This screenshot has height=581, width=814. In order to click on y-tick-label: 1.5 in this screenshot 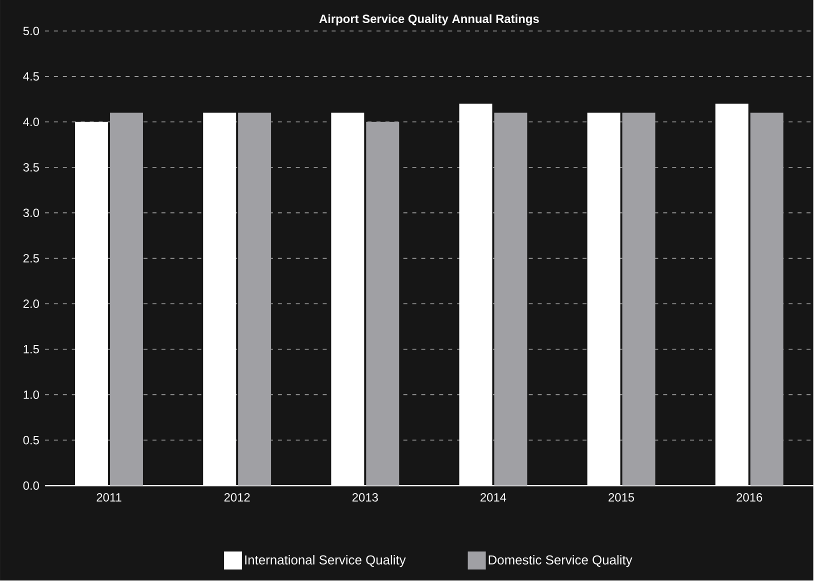, I will do `click(31, 349)`.